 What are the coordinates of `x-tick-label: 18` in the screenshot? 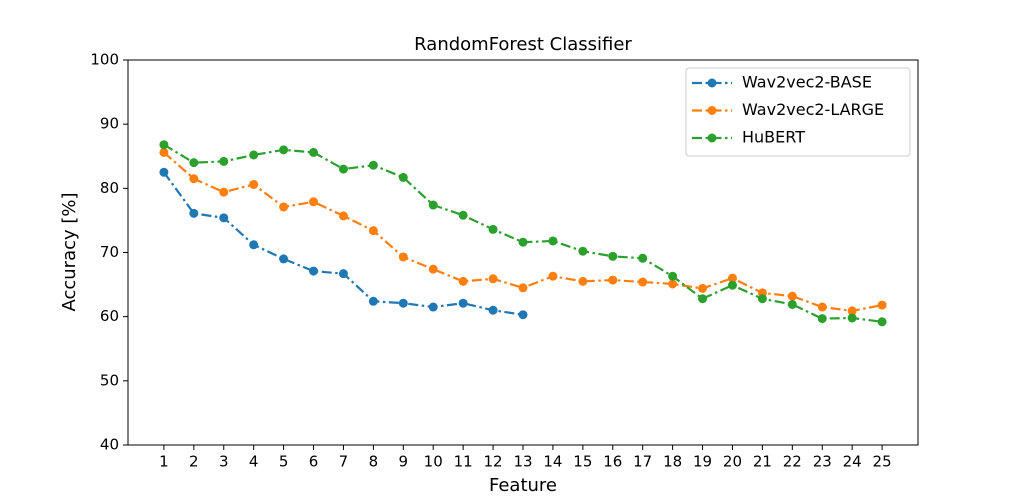 It's located at (672, 462).